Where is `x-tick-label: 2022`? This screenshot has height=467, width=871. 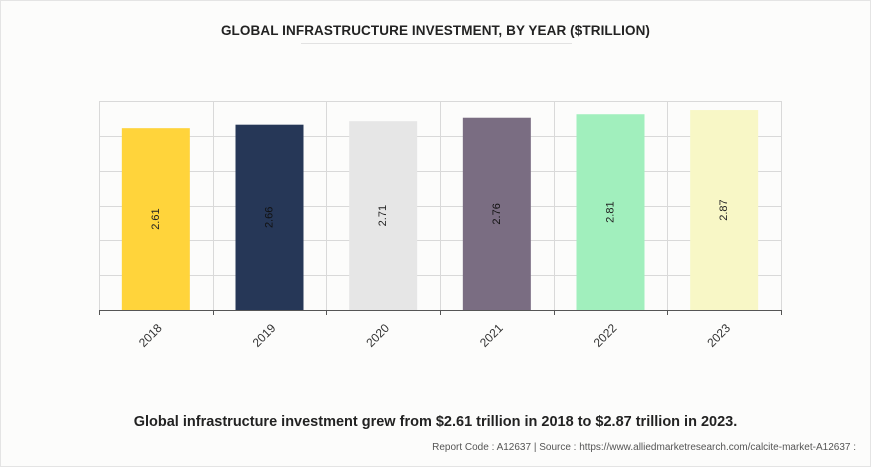
x-tick-label: 2022 is located at coordinates (605, 335).